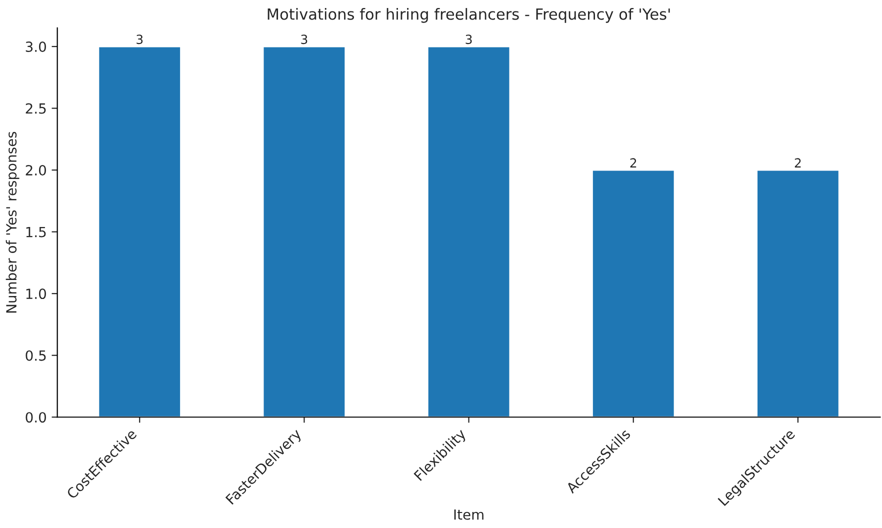 The image size is (882, 528). I want to click on chart-title: Motivations for hiring freelancers - Frequency of 'Yes', so click(469, 15).